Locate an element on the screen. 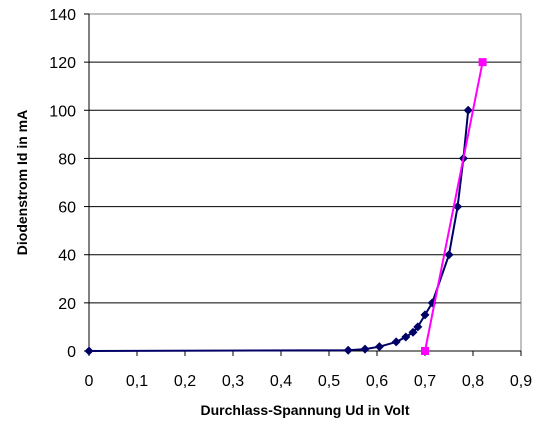 The image size is (540, 430). x-tick-label: 0 is located at coordinates (89, 381).